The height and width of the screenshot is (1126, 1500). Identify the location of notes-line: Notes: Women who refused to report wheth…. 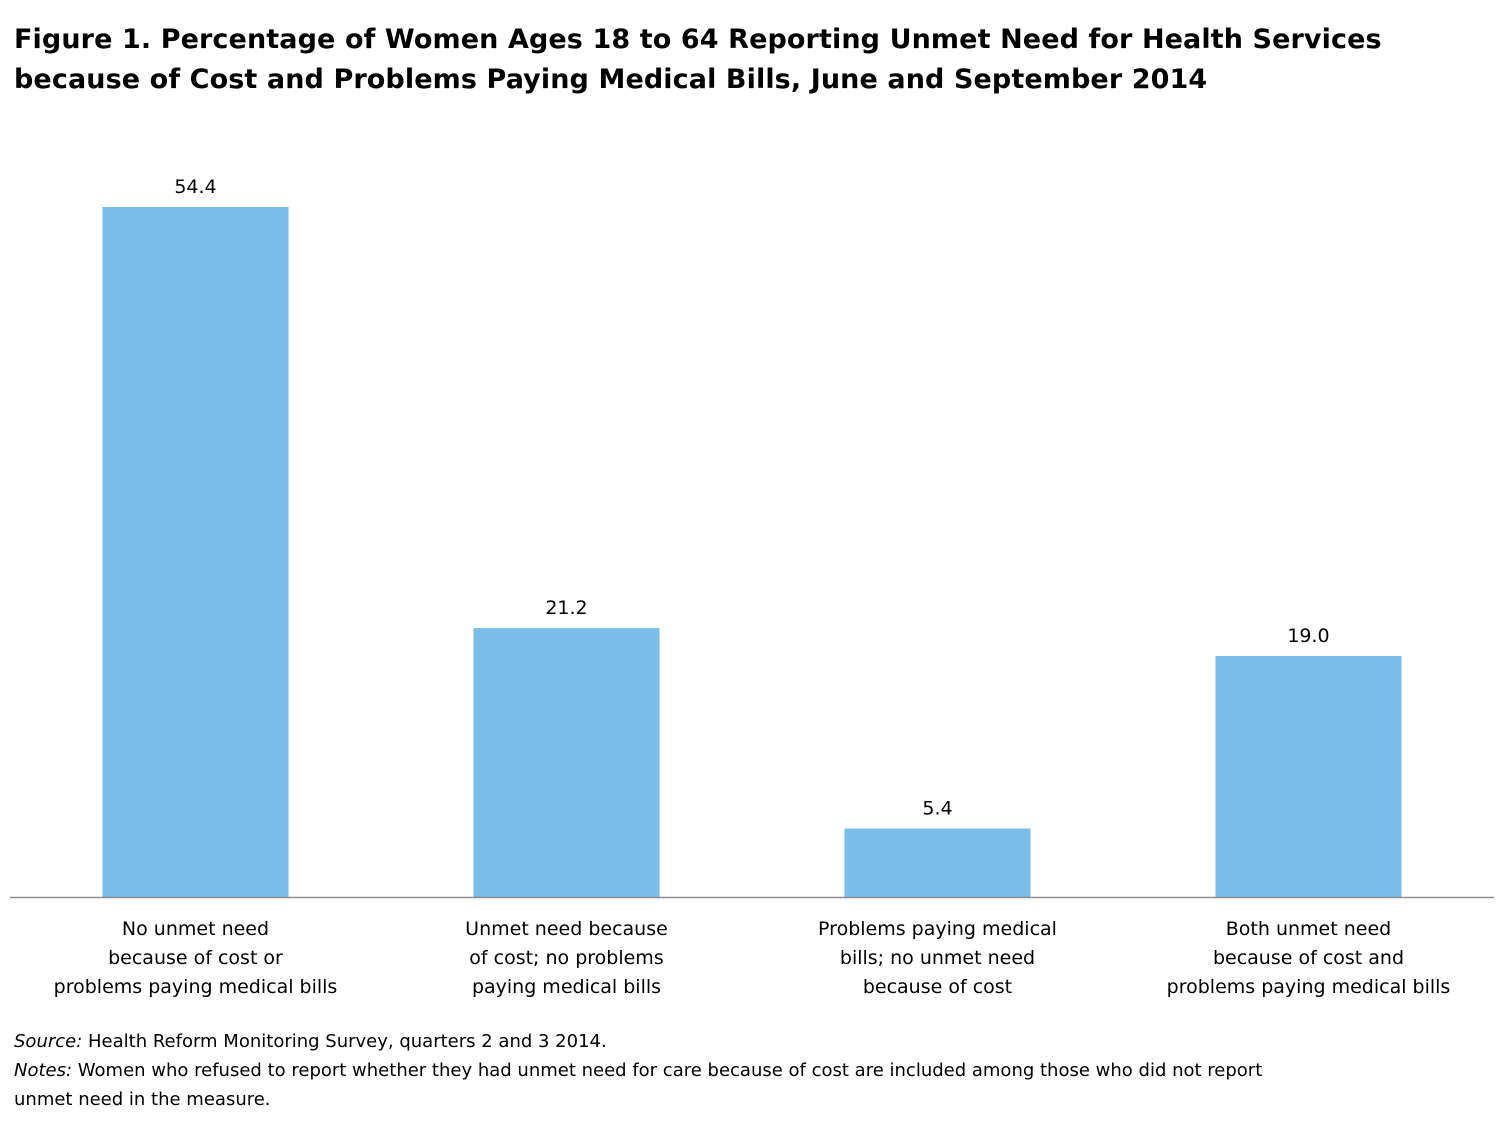
(749, 1070).